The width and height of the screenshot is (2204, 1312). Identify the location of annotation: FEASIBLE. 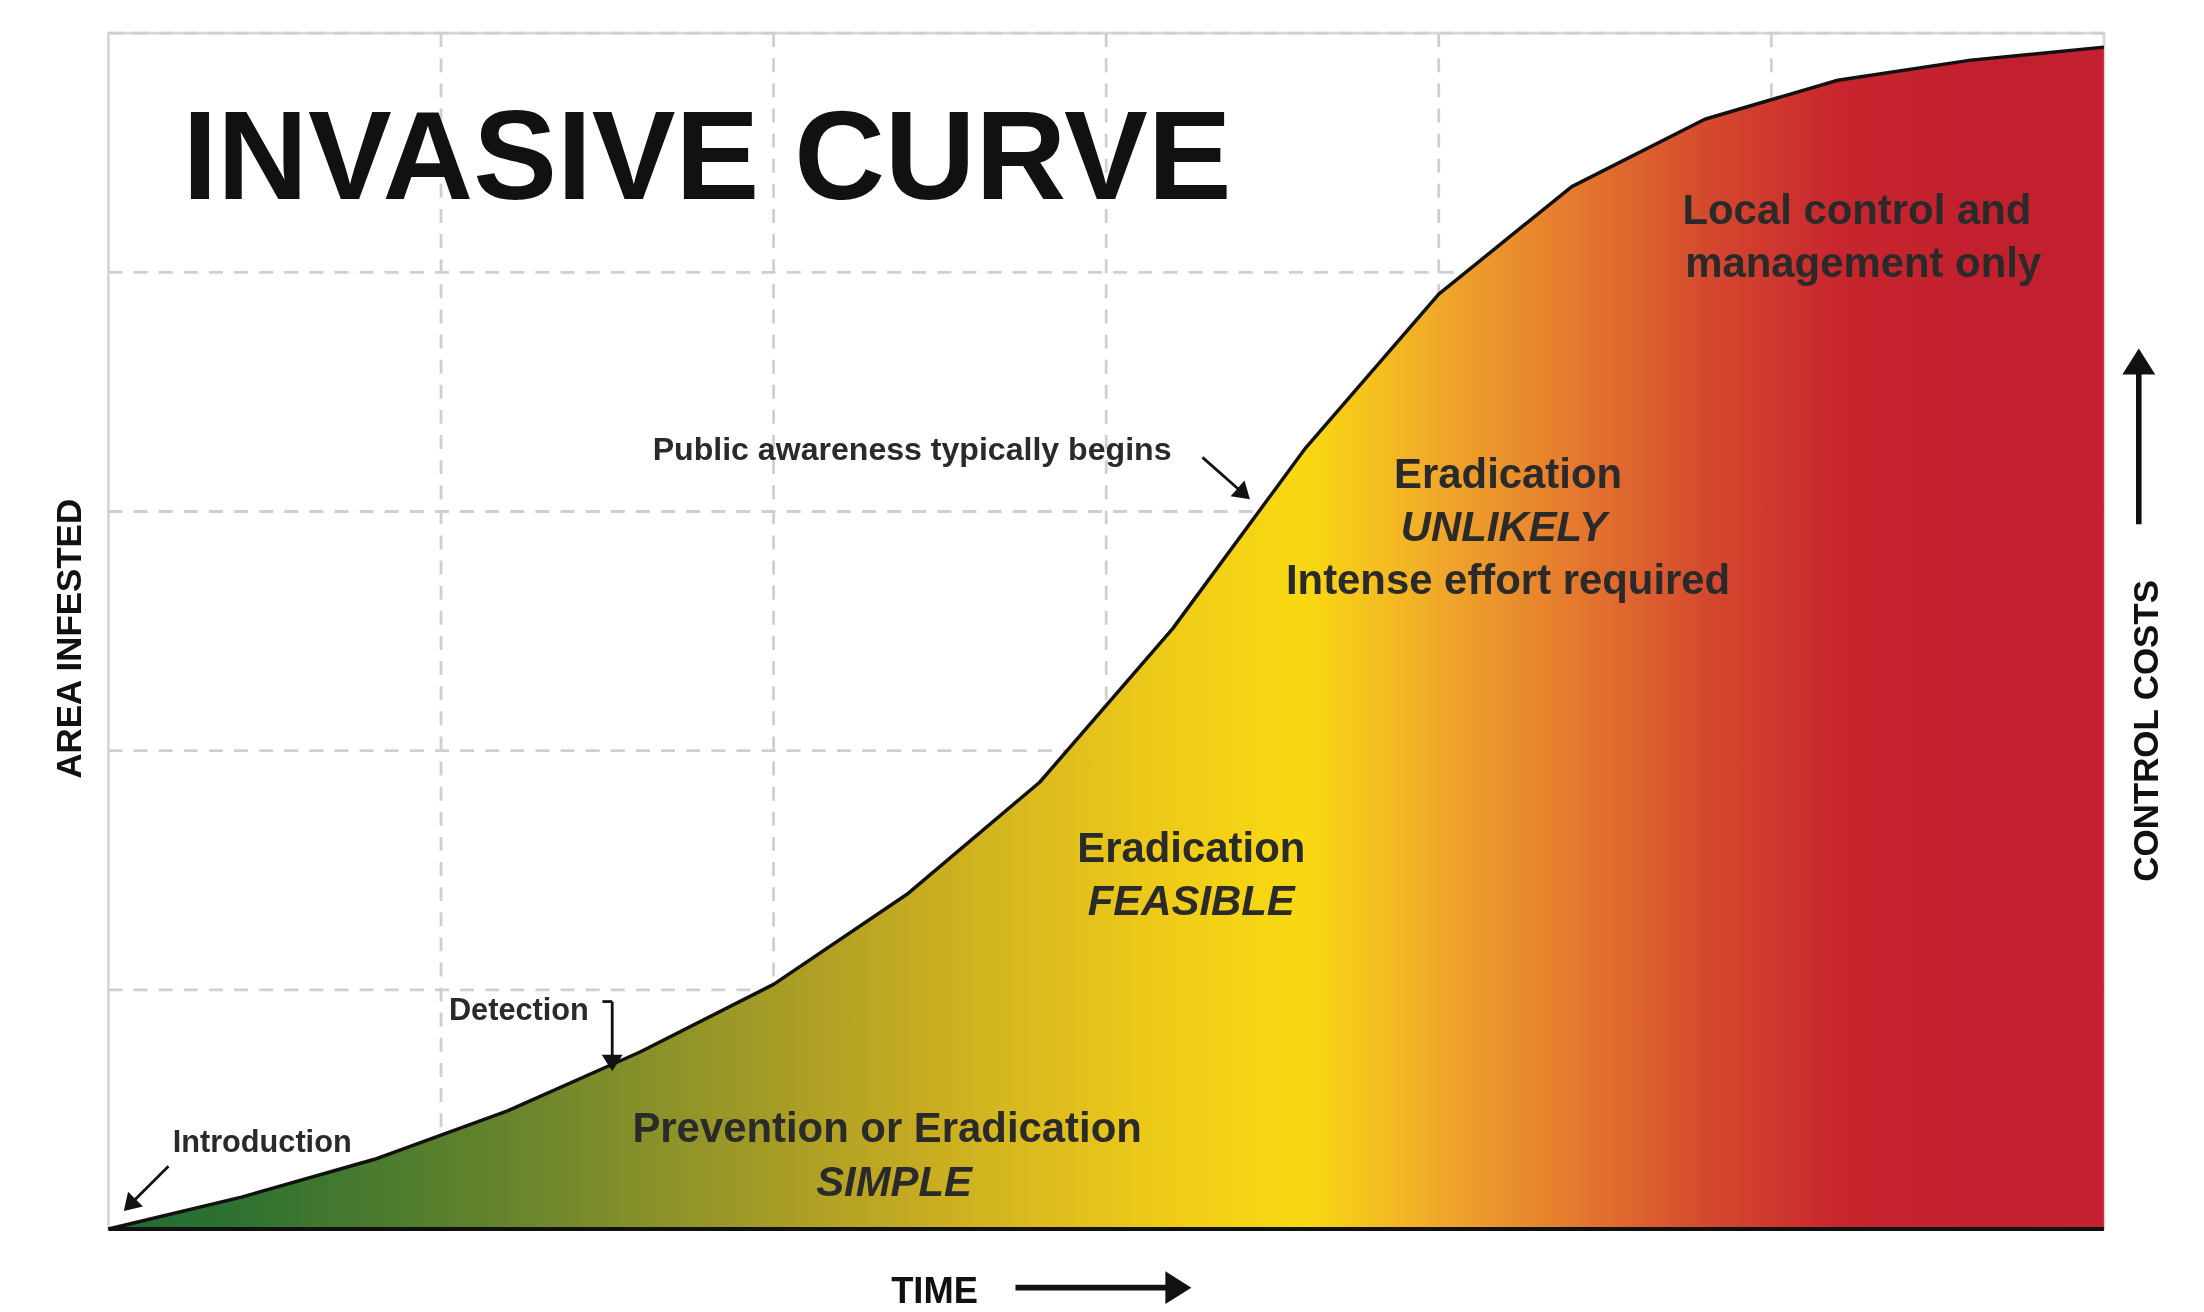
(1191, 901).